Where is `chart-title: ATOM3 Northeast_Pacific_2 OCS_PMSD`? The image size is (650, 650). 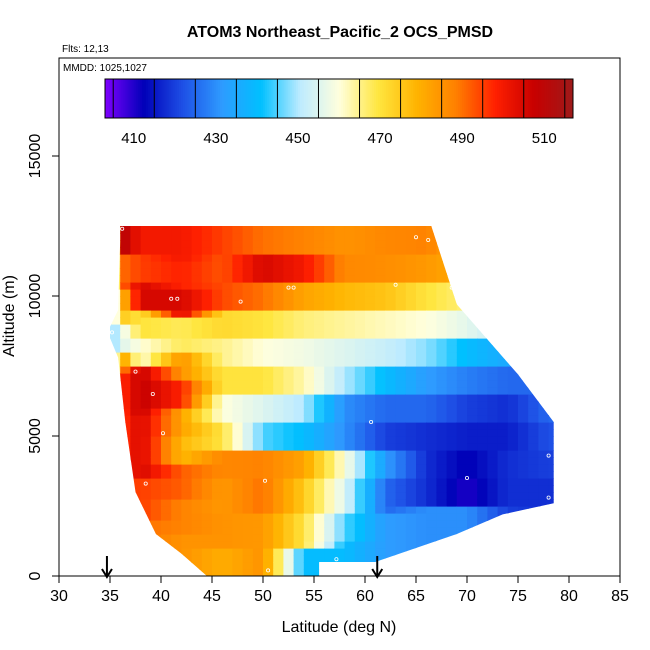
chart-title: ATOM3 Northeast_Pacific_2 OCS_PMSD is located at coordinates (340, 32).